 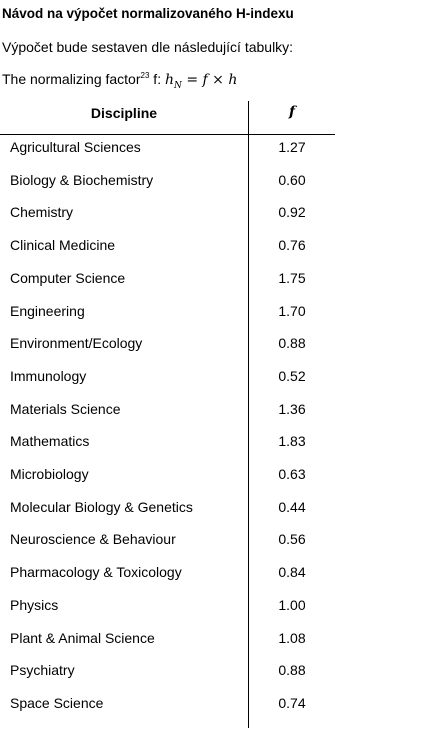 What do you see at coordinates (292, 702) in the screenshot?
I see `factor: 0.74` at bounding box center [292, 702].